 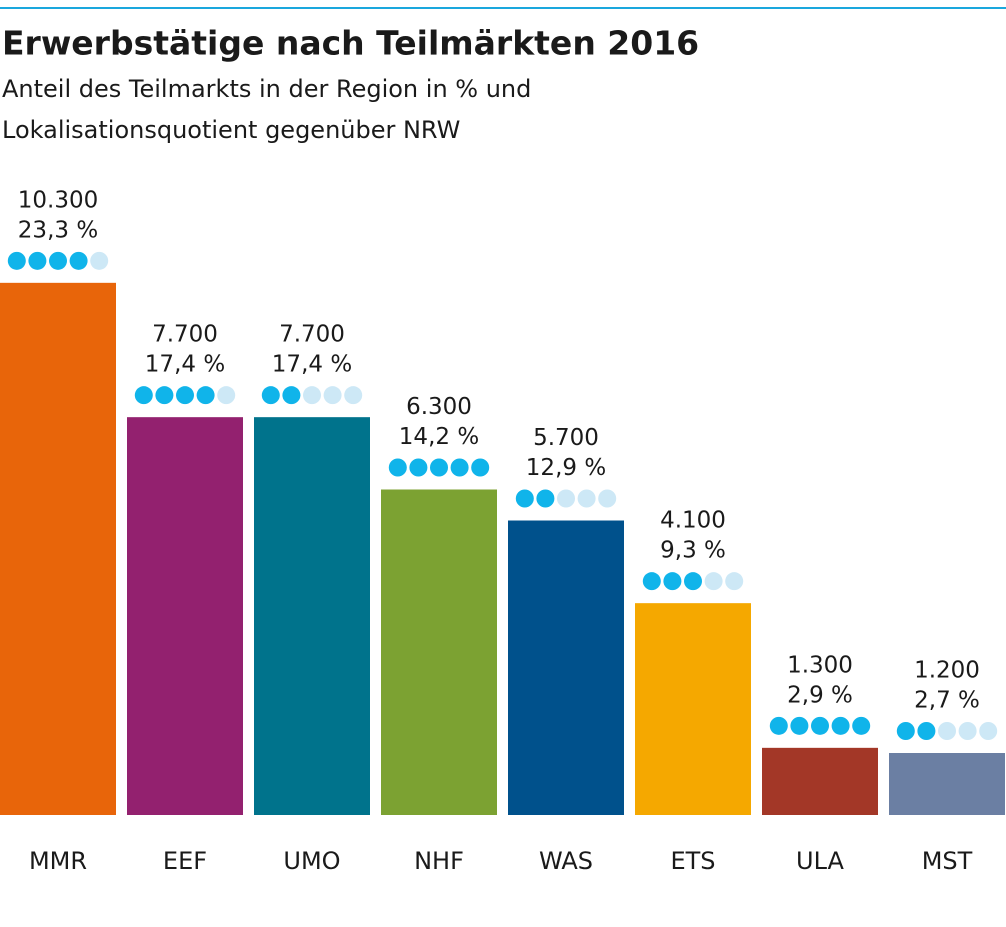 I want to click on x-tick-label: NHF, so click(x=439, y=861).